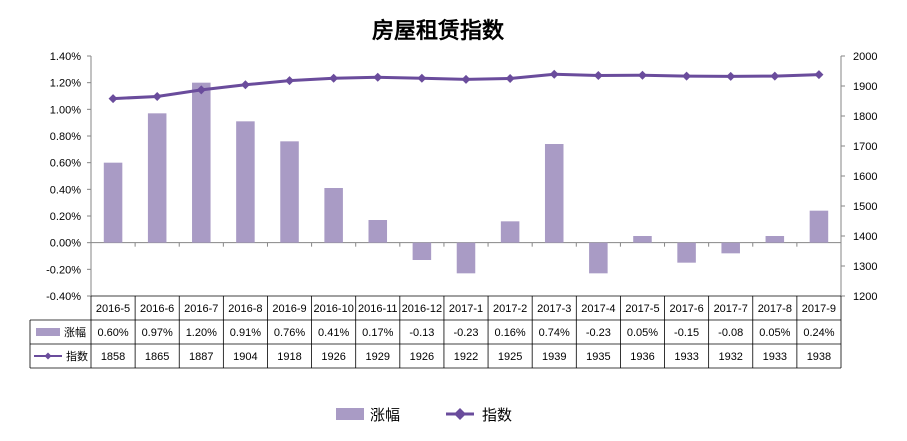 The width and height of the screenshot is (907, 441). What do you see at coordinates (385, 415) in the screenshot?
I see `legend-bar-label: 涨幅` at bounding box center [385, 415].